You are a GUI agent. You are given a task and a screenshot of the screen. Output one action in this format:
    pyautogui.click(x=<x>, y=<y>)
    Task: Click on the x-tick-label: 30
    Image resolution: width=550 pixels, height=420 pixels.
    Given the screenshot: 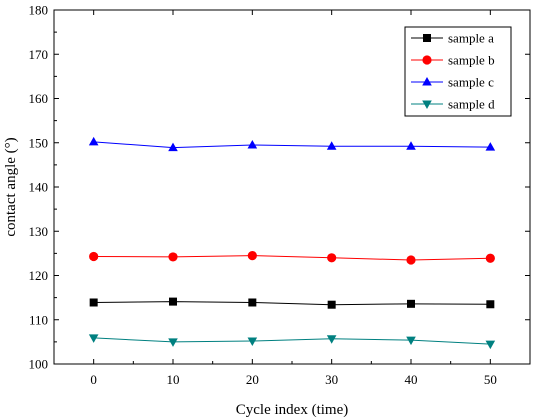 What is the action you would take?
    pyautogui.click(x=331, y=379)
    